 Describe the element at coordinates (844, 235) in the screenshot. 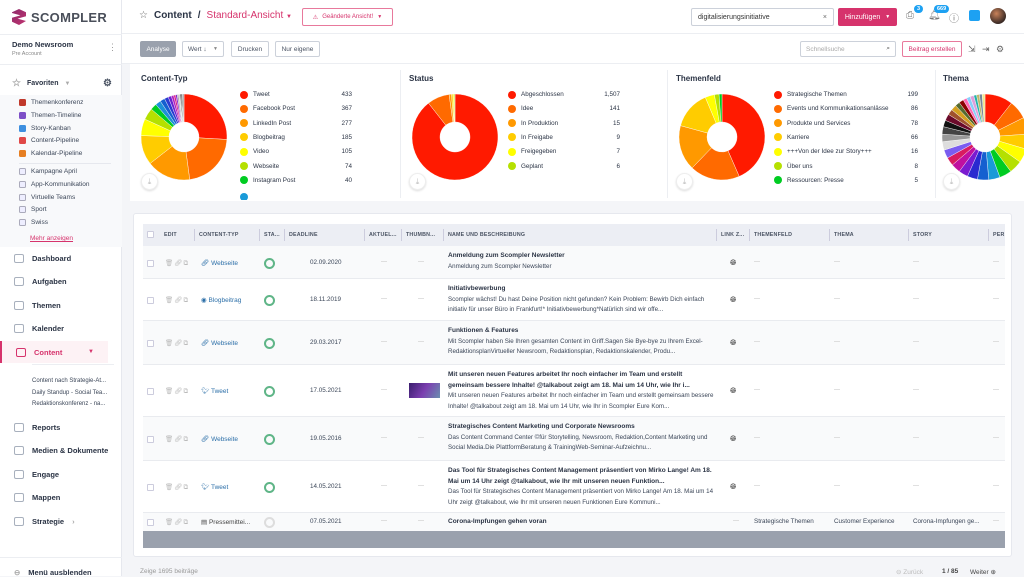

I see `column-header: THEMA` at that location.